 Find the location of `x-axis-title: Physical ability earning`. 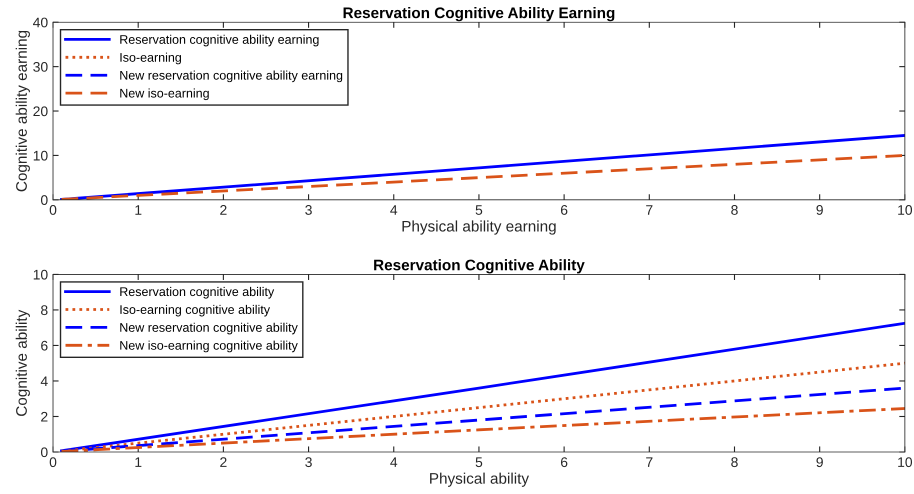

x-axis-title: Physical ability earning is located at coordinates (479, 227).